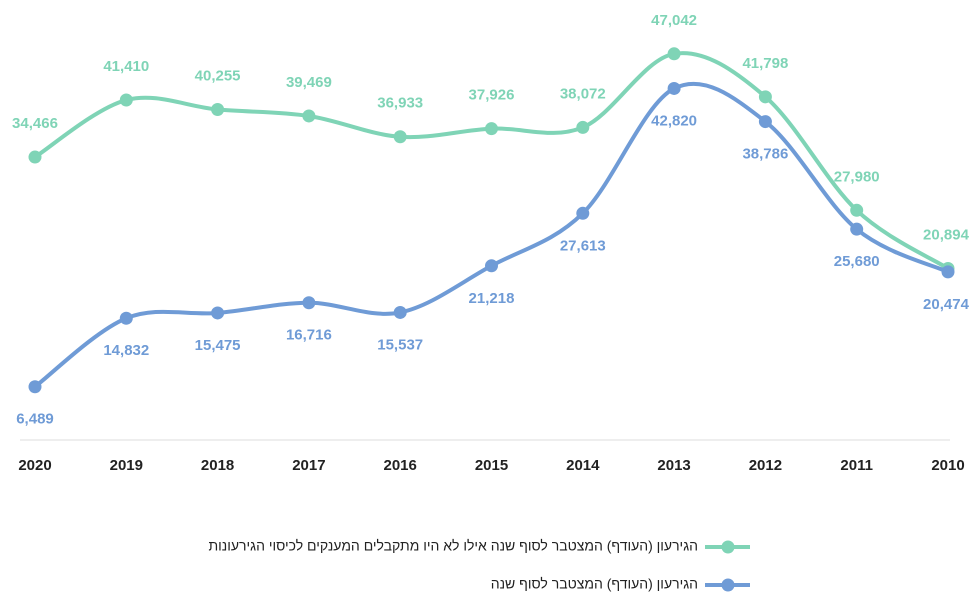 Image resolution: width=976 pixels, height=593 pixels. Describe the element at coordinates (217, 465) in the screenshot. I see `x-tick-label: 2018` at that location.